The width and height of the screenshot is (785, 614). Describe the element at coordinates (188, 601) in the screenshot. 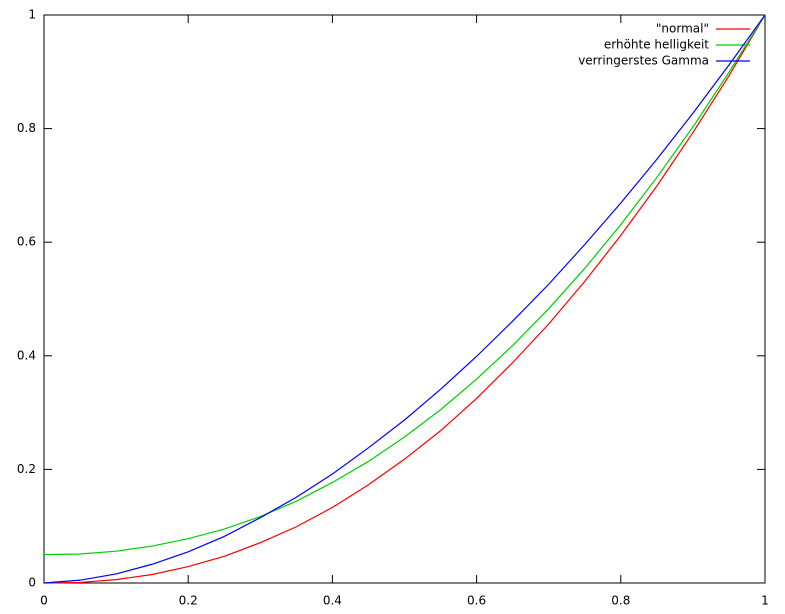

I see `x-tick-label: 0.2` at that location.